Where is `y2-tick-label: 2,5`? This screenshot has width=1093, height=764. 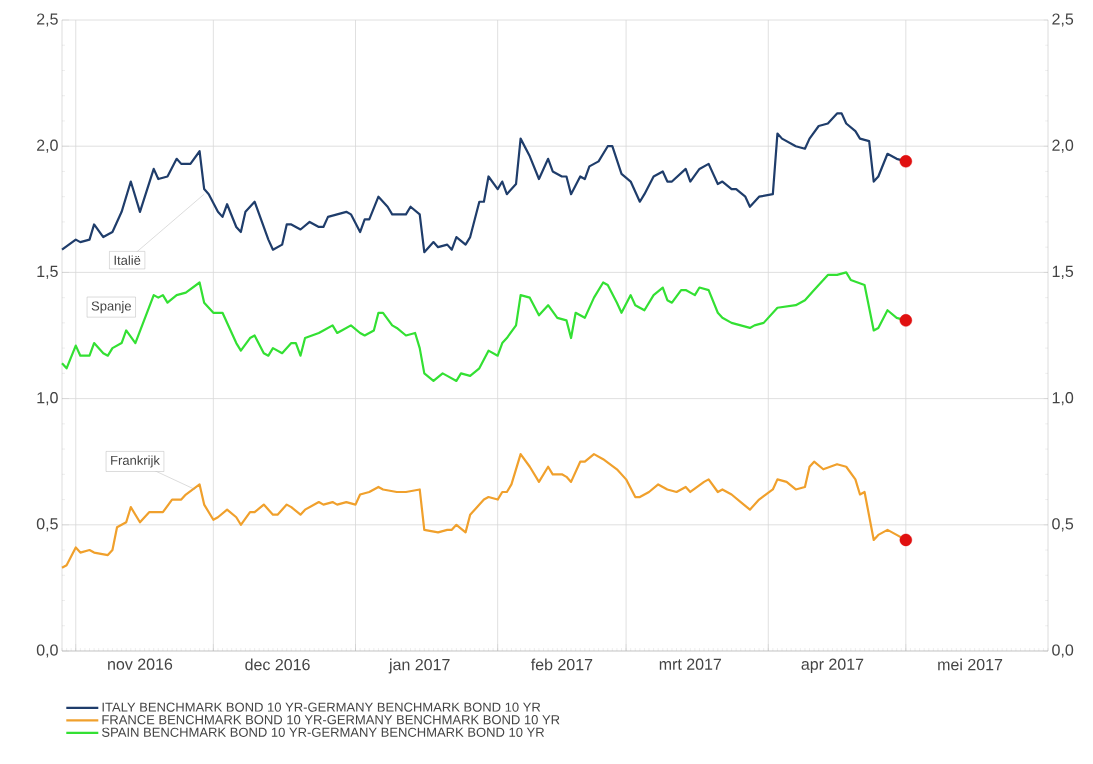 y2-tick-label: 2,5 is located at coordinates (1063, 20).